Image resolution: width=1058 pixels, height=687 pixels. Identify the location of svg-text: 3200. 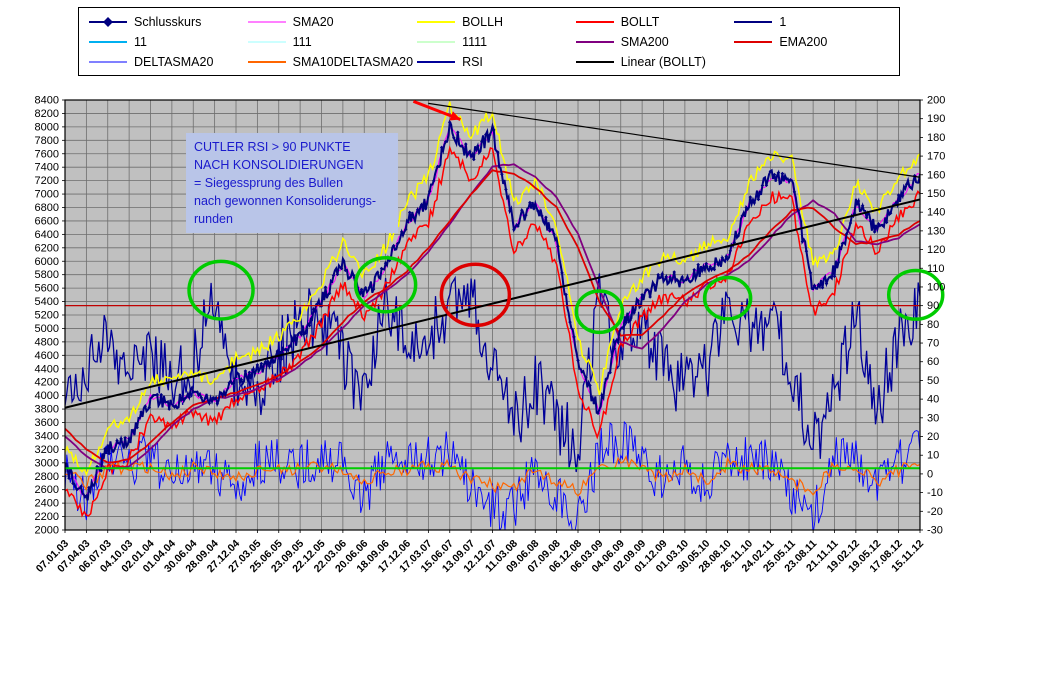
(47, 450).